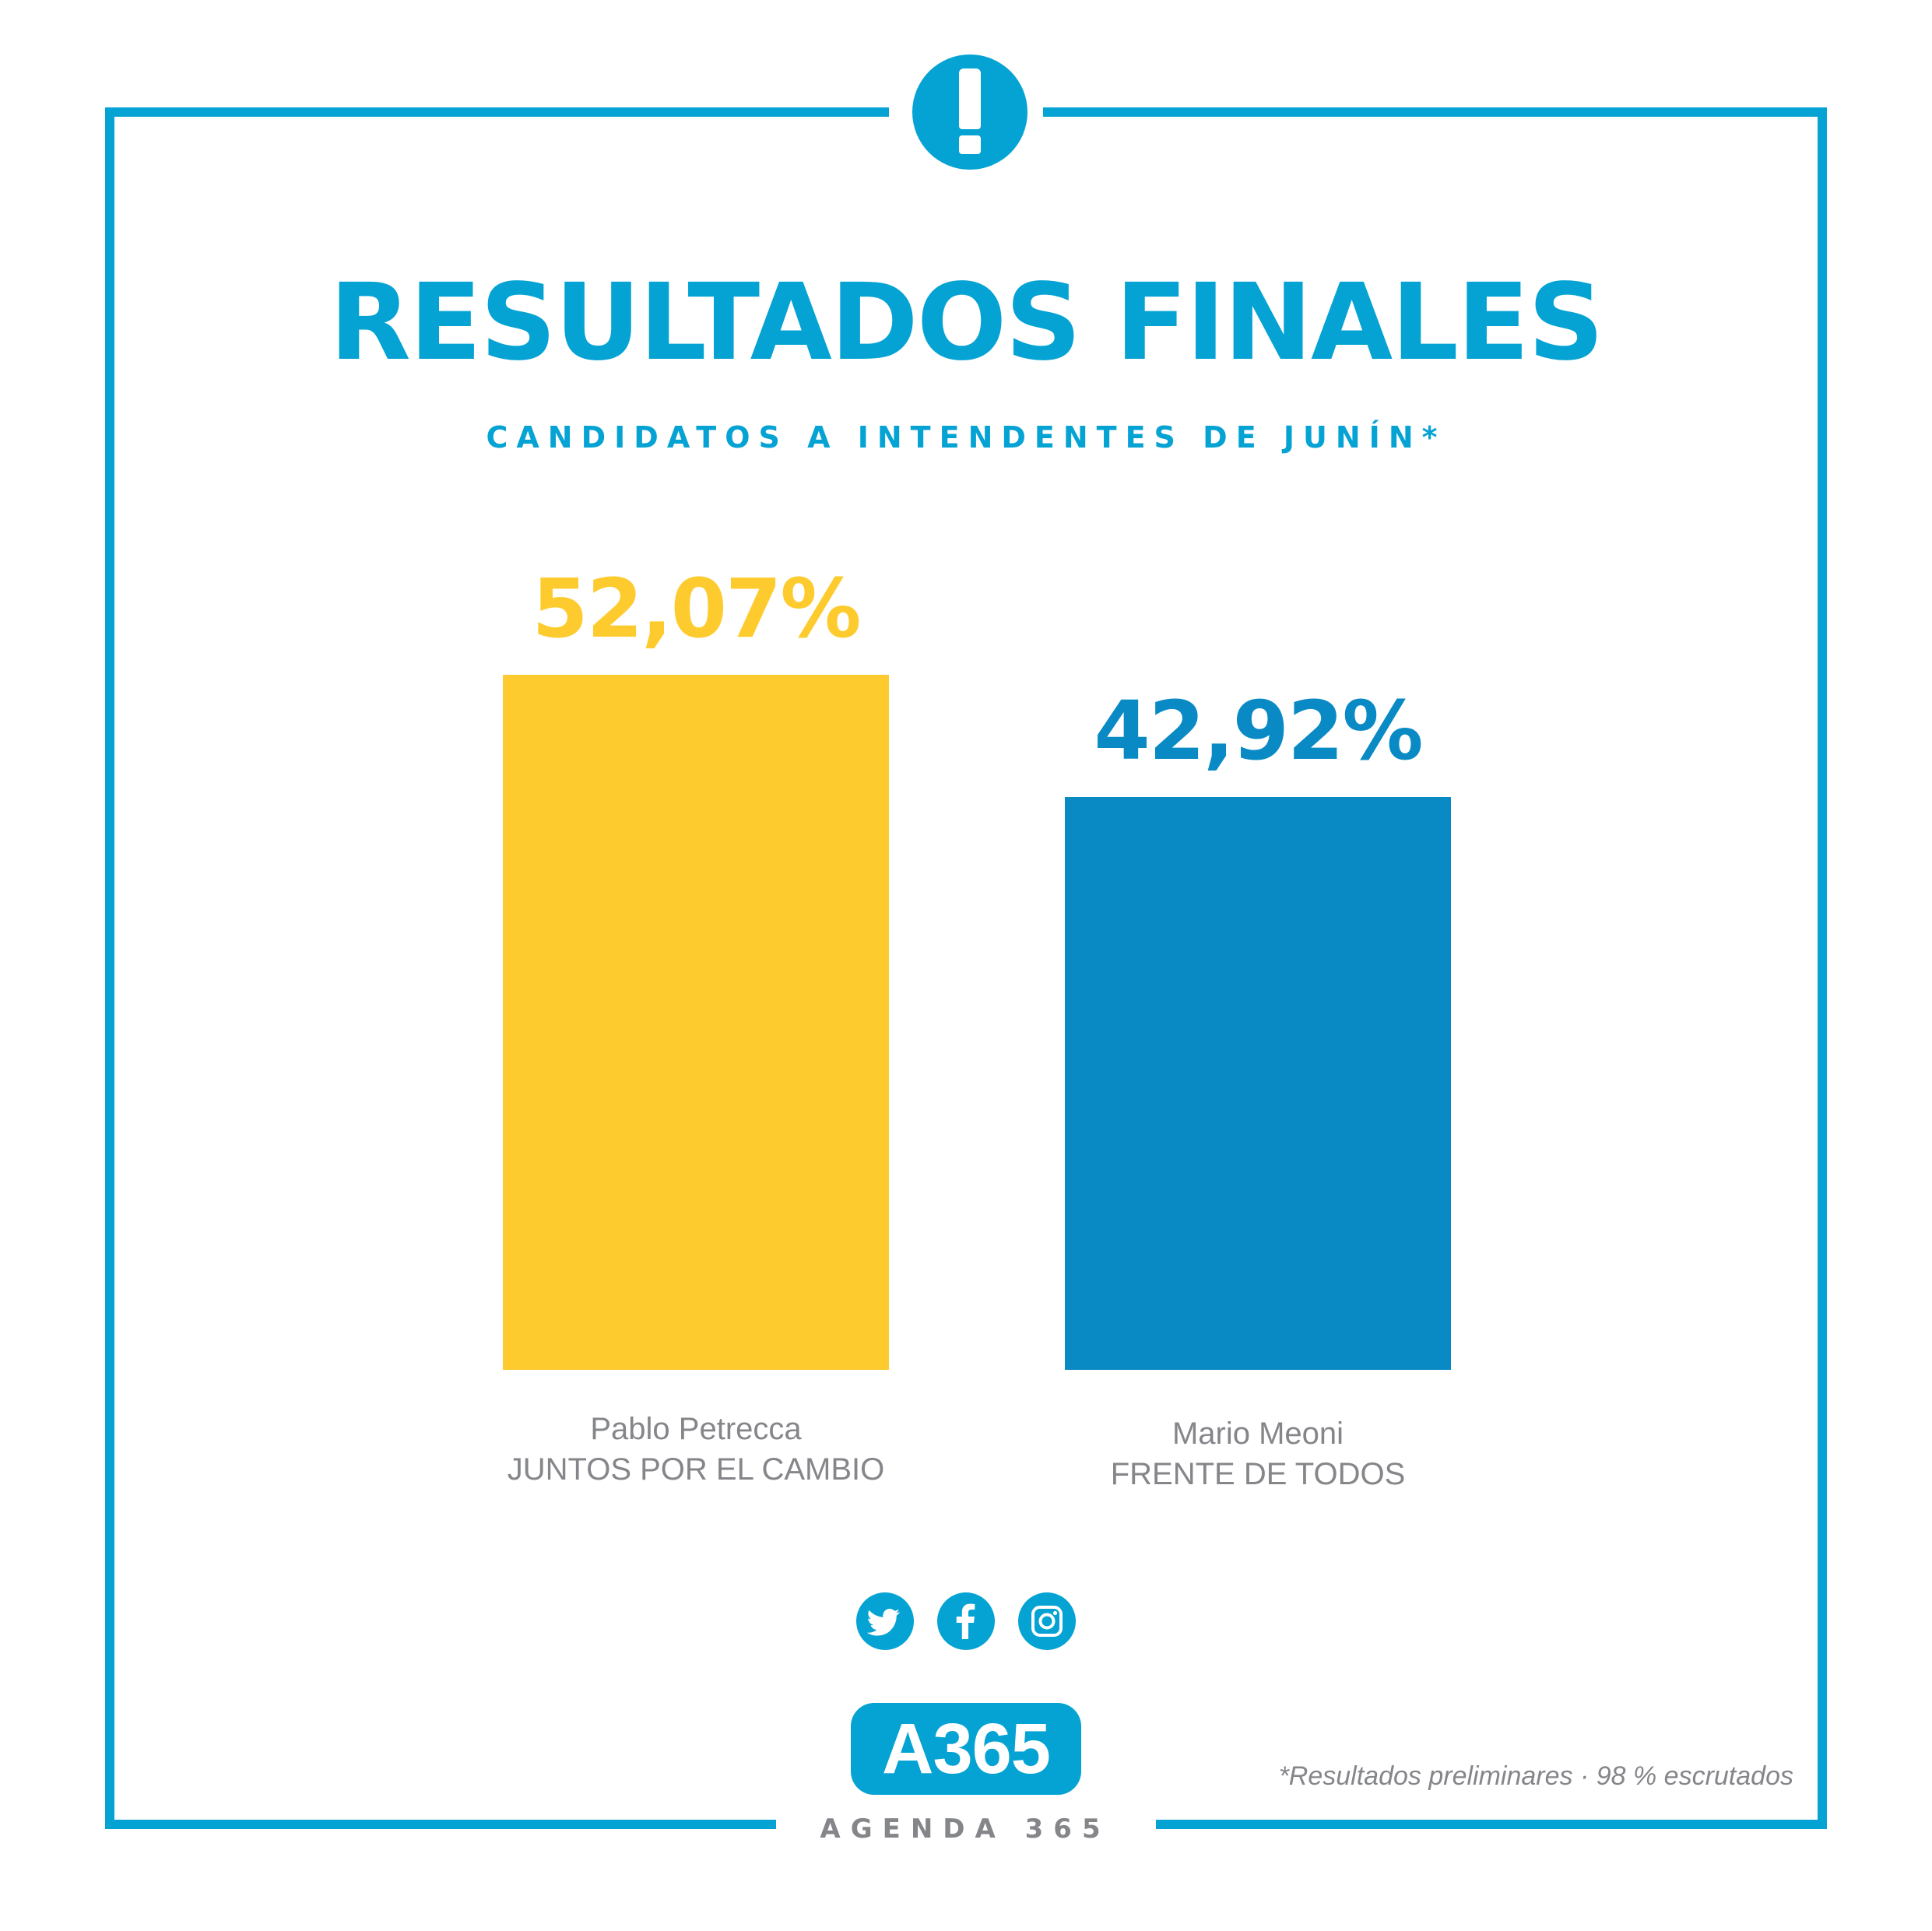  What do you see at coordinates (966, 1621) in the screenshot?
I see `facebook-icon` at bounding box center [966, 1621].